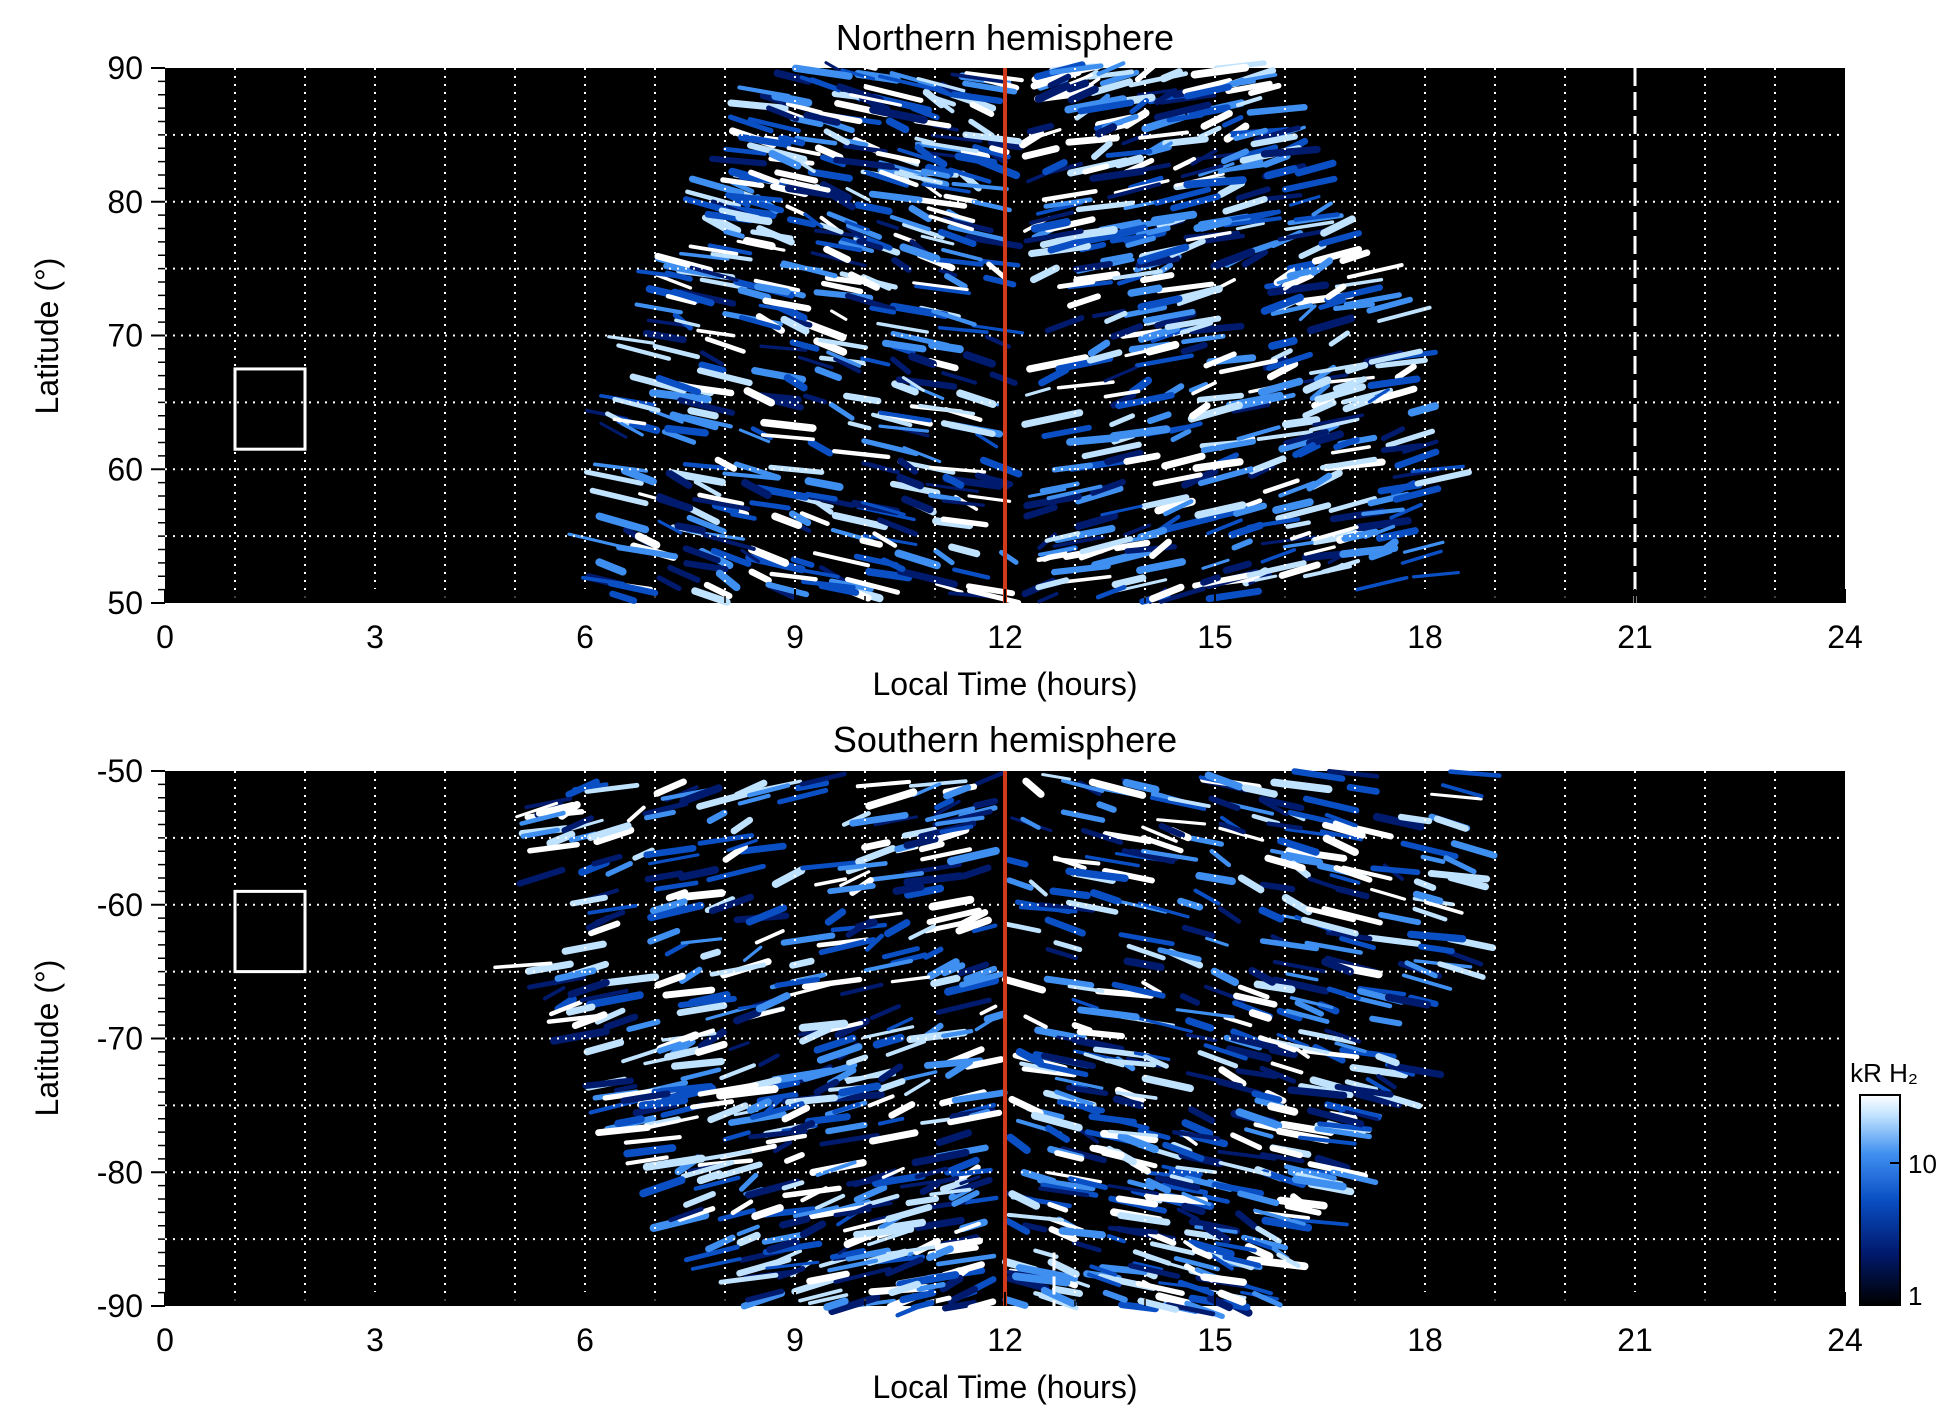 This screenshot has width=1950, height=1423. I want to click on y-axis-label: Latitude (°), so click(47, 1038).